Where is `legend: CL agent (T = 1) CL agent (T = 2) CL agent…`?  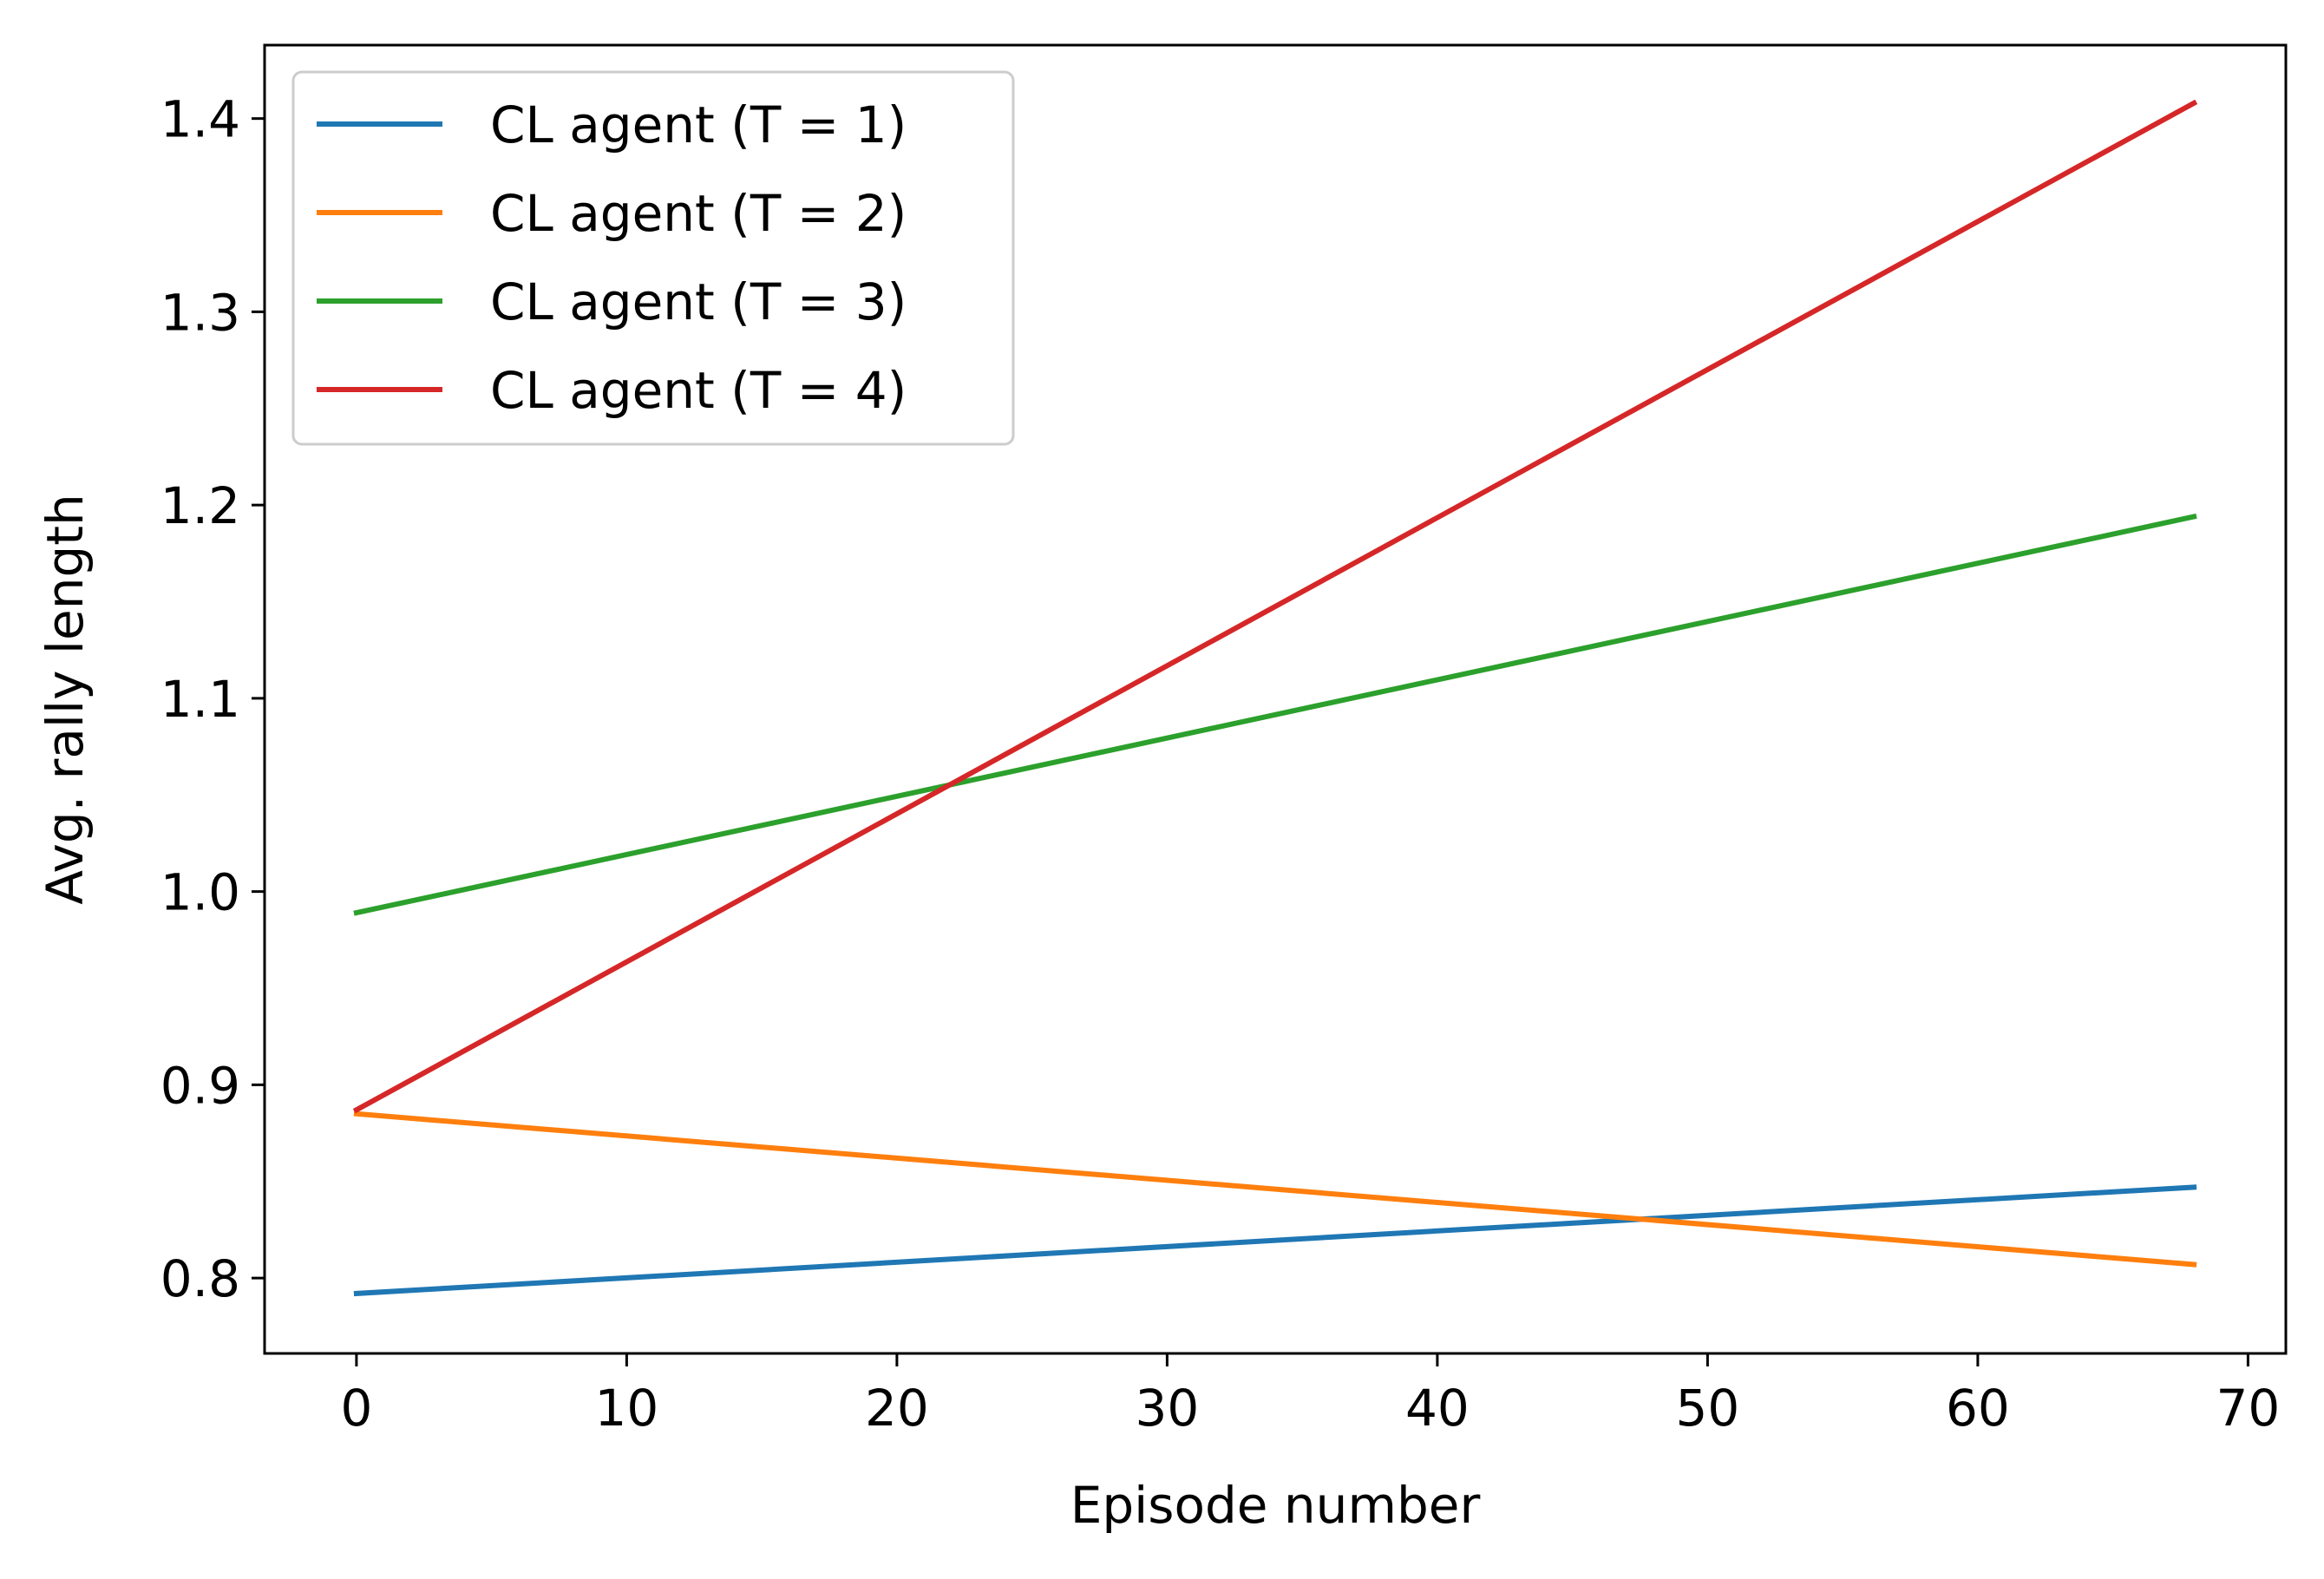
legend: CL agent (T = 1) CL agent (T = 2) CL agent… is located at coordinates (653, 258).